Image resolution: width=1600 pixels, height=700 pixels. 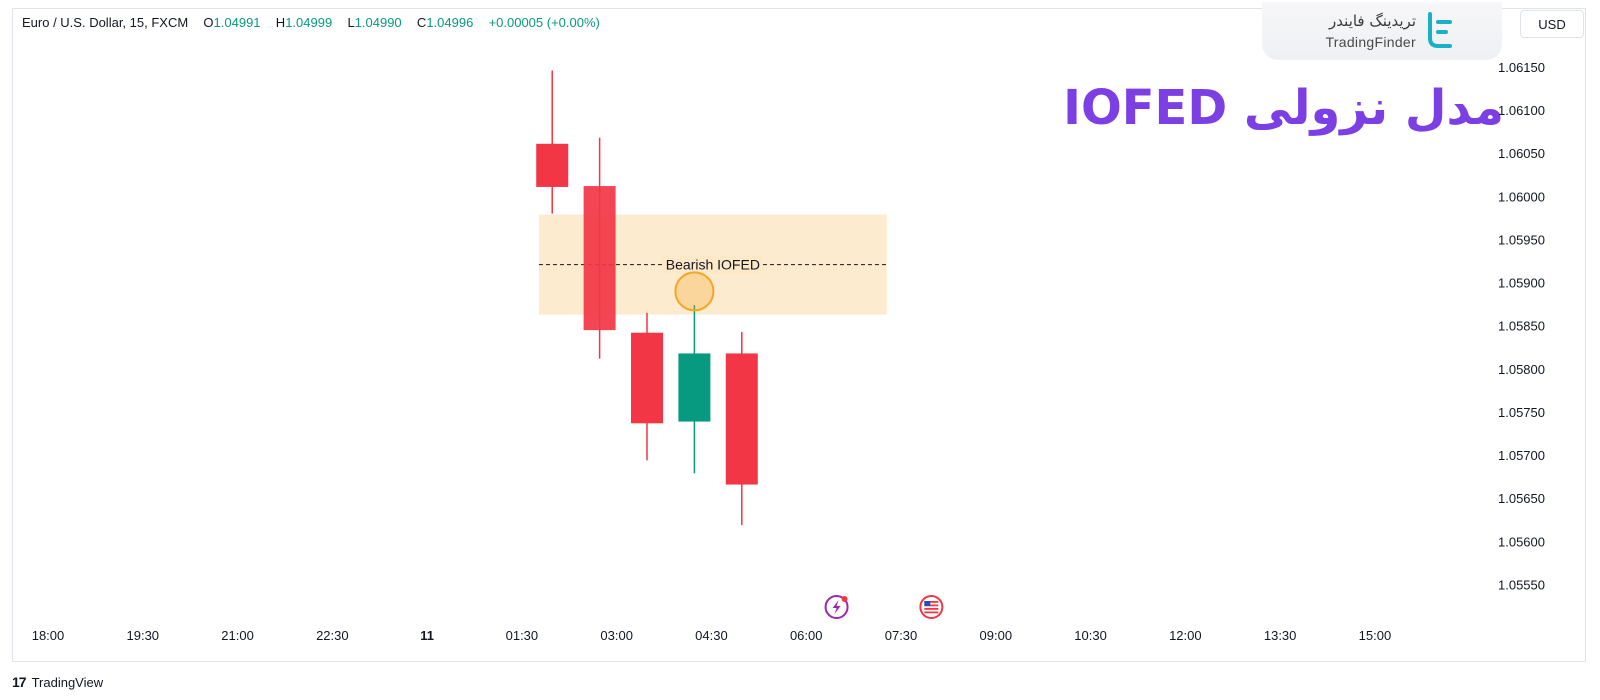 I want to click on y-tick-label: 1.05700, so click(x=1521, y=455).